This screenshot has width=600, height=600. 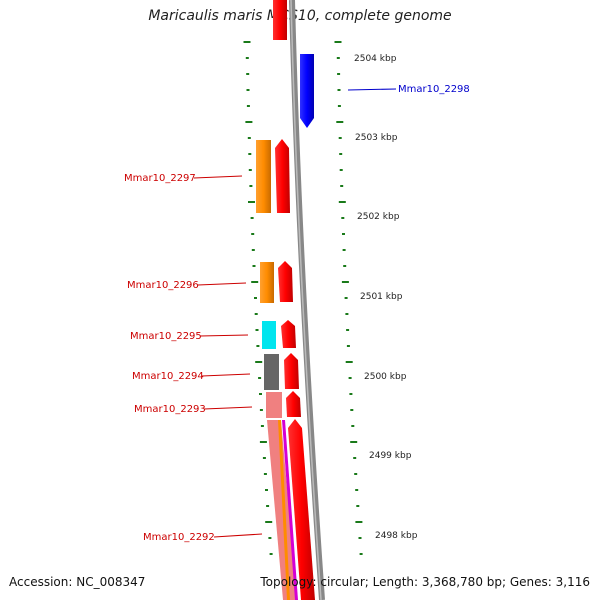 I want to click on gene-2292-orange-band, so click(x=284, y=510).